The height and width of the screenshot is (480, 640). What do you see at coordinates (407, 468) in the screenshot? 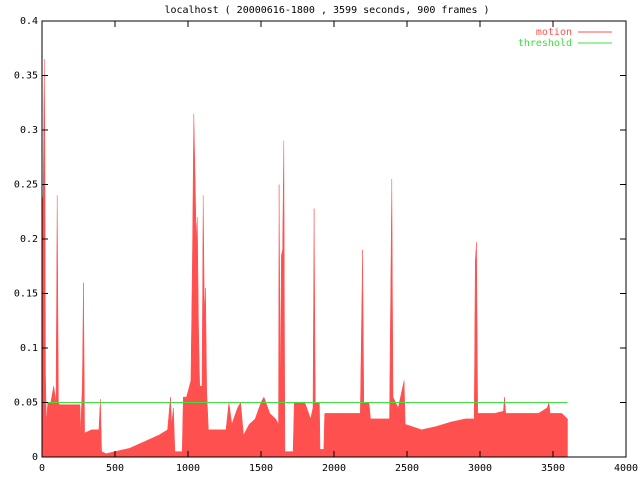
I see `x-tick-label: 2500` at bounding box center [407, 468].